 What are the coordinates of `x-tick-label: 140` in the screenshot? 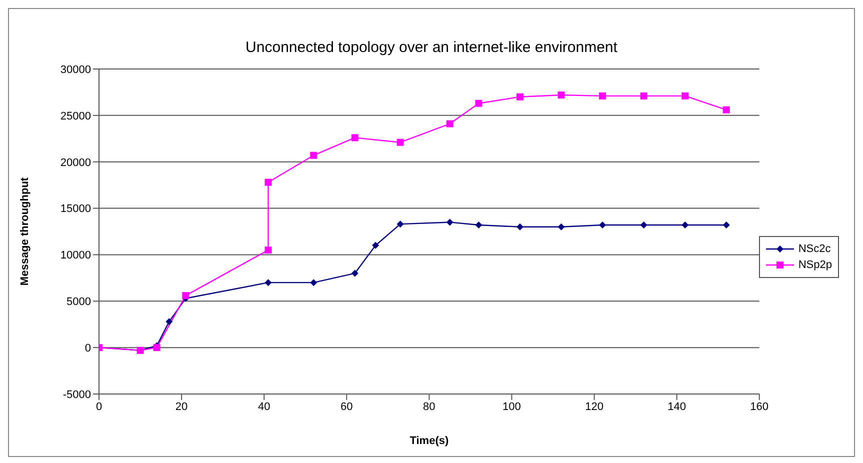 It's located at (677, 406).